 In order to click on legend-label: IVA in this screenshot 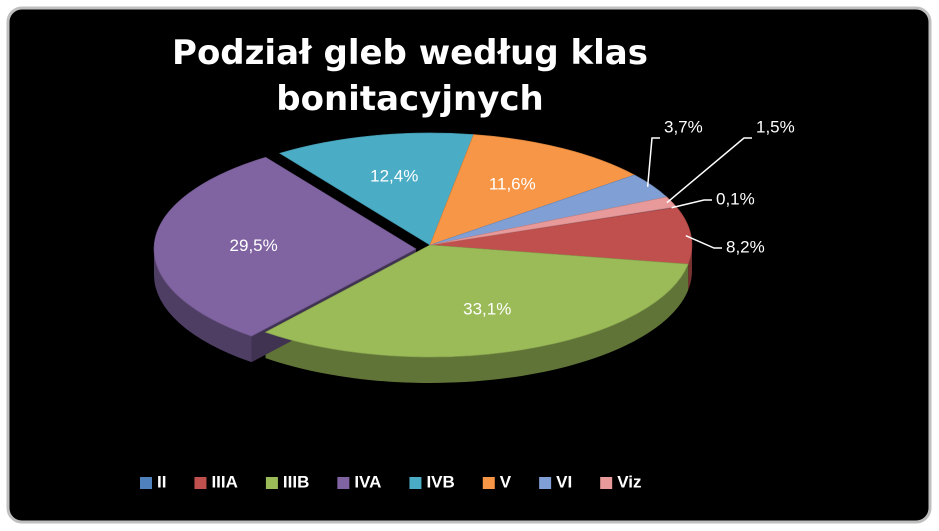, I will do `click(367, 481)`.